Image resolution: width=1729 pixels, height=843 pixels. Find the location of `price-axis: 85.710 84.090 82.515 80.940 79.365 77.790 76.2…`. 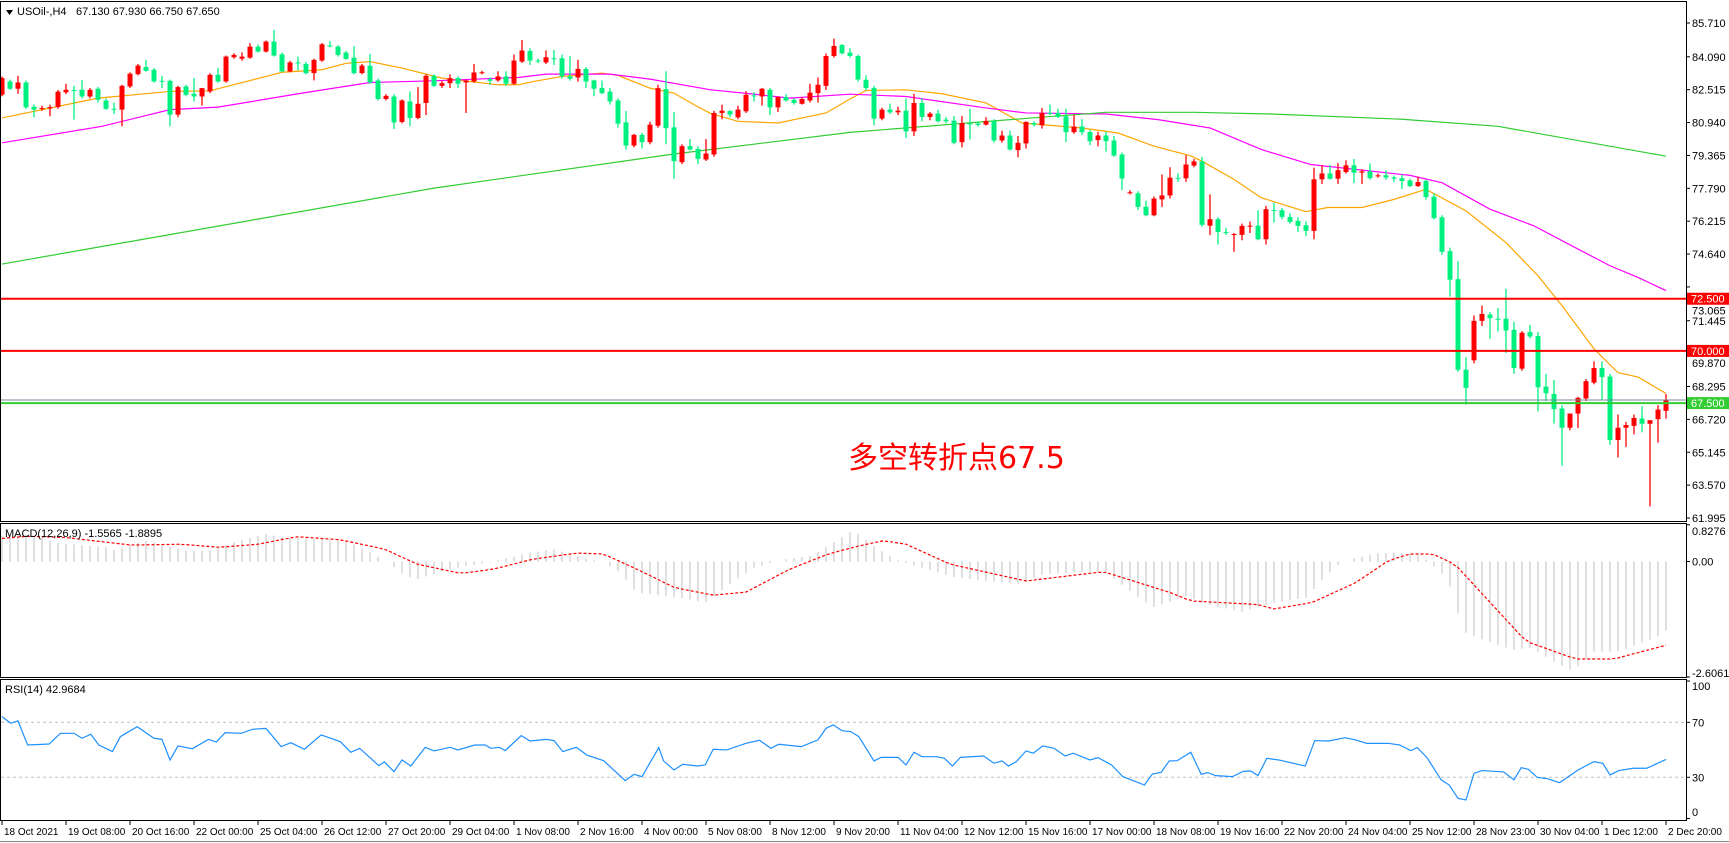

price-axis: 85.710 84.090 82.515 80.940 79.365 77.790 76.2… is located at coordinates (1707, 271).